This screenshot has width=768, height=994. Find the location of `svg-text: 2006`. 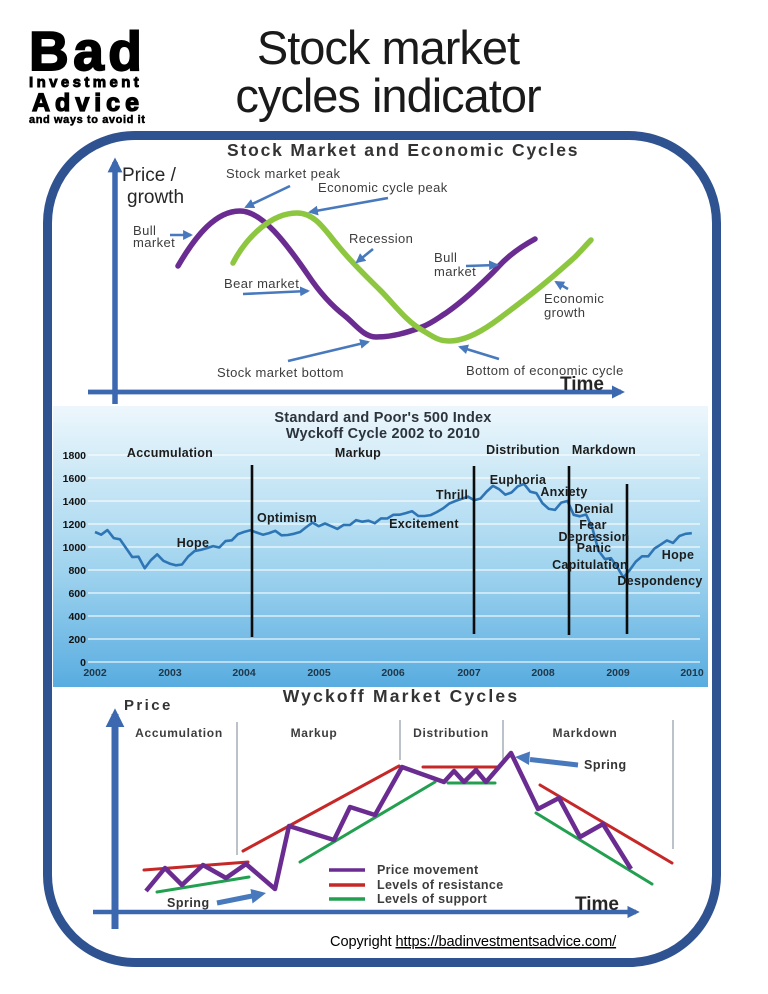

svg-text: 2006 is located at coordinates (393, 673).